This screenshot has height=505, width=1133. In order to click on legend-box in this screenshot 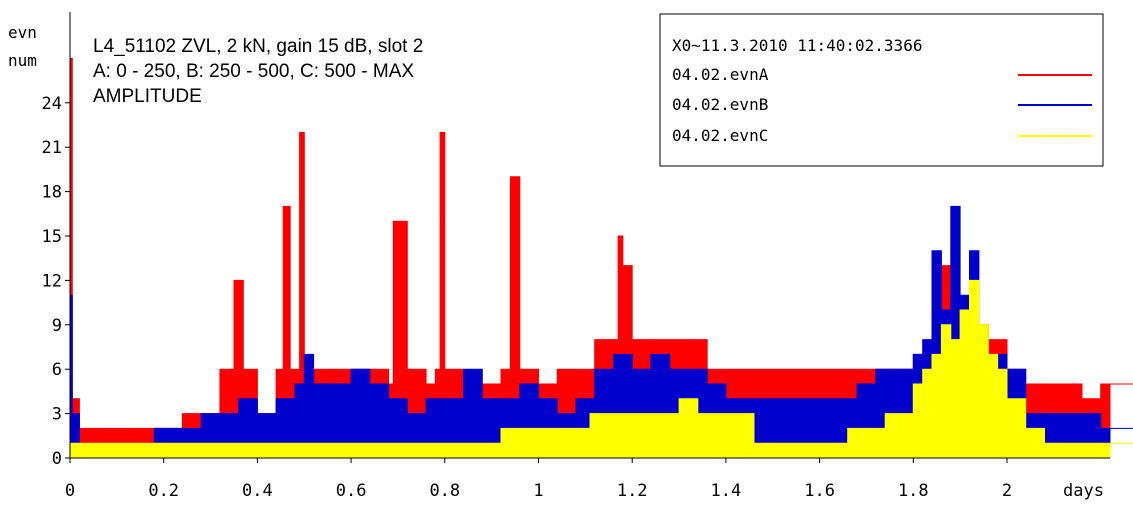, I will do `click(881, 90)`.